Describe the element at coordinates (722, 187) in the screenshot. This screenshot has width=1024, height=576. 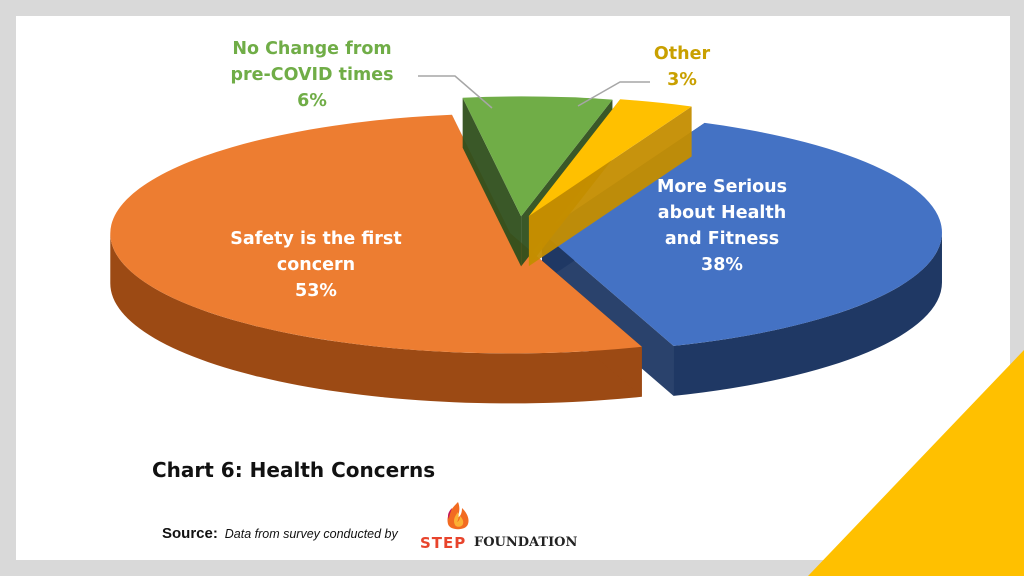
I see `slice-label-1: More Serious` at that location.